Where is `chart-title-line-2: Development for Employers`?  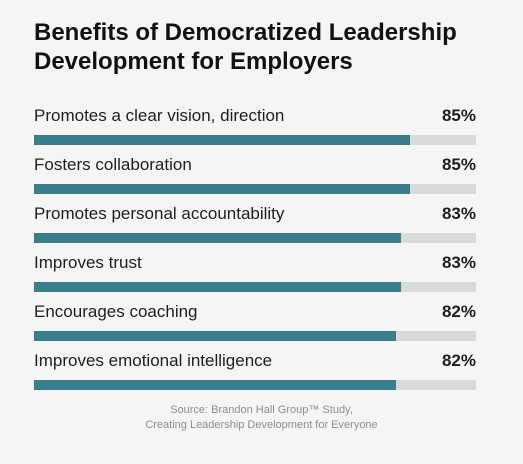
chart-title-line-2: Development for Employers is located at coordinates (193, 61).